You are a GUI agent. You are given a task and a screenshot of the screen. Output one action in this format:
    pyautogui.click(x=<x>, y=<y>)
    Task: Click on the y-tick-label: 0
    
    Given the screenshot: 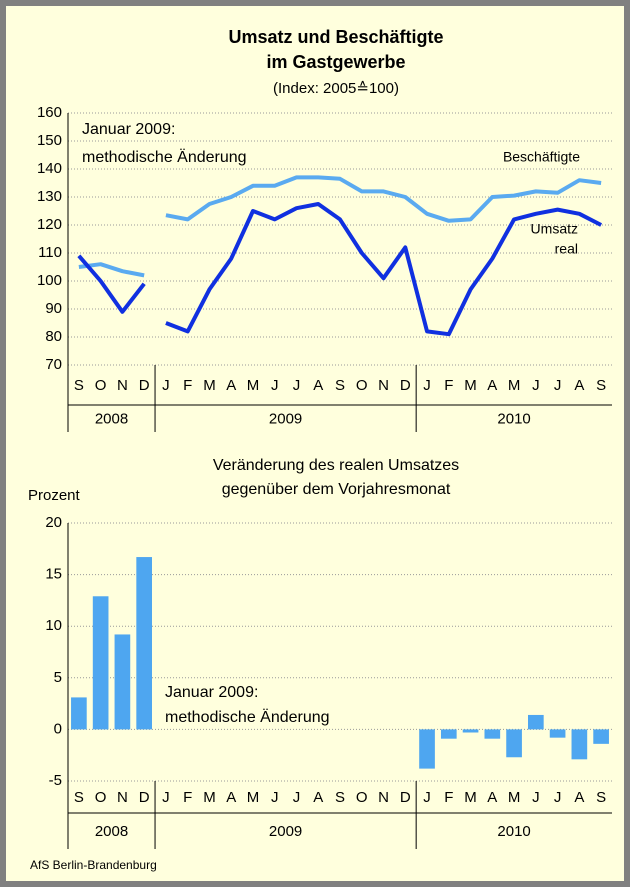 What is the action you would take?
    pyautogui.click(x=58, y=728)
    